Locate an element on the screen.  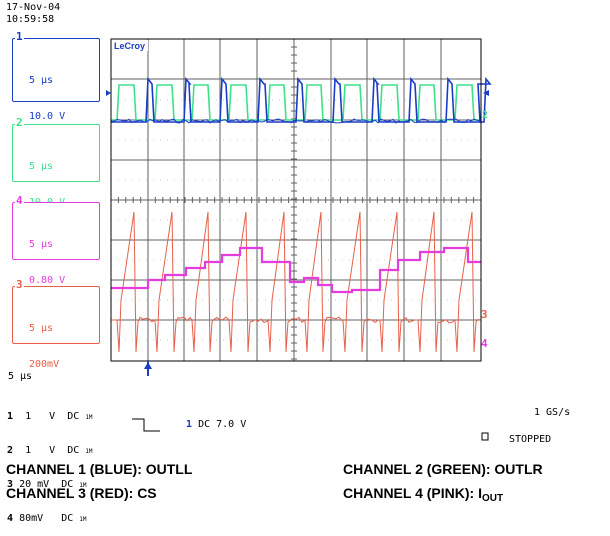
brand-logo: LeCroy is located at coordinates (129, 46).